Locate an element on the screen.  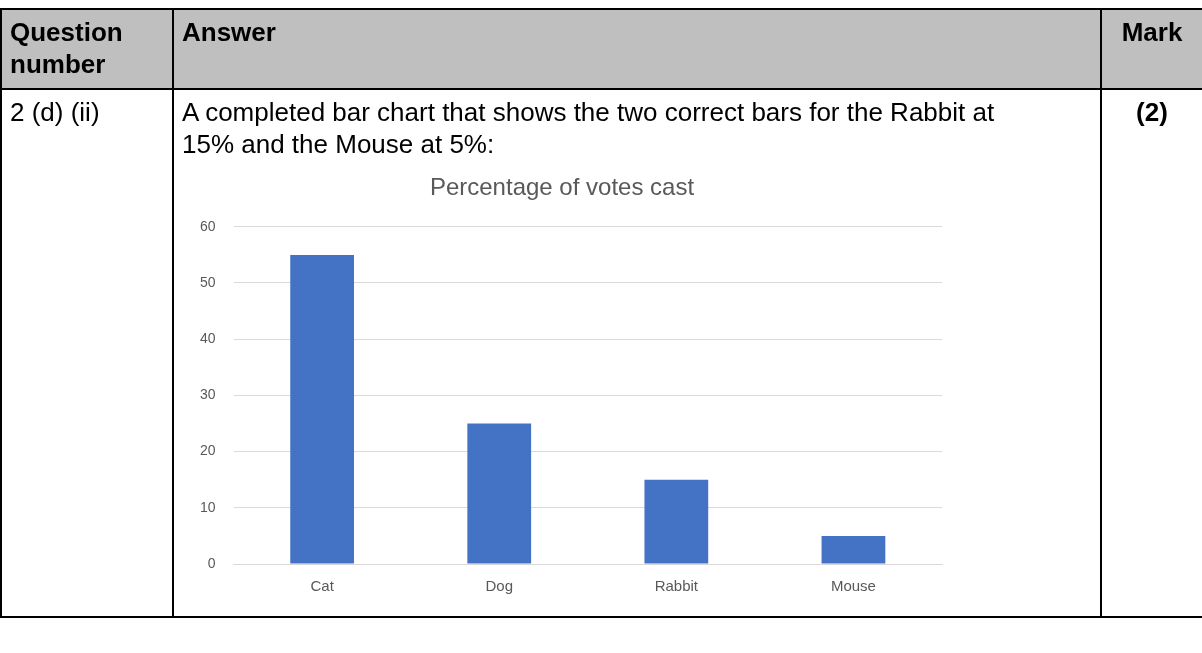
y-tick-label: 0 is located at coordinates (211, 562).